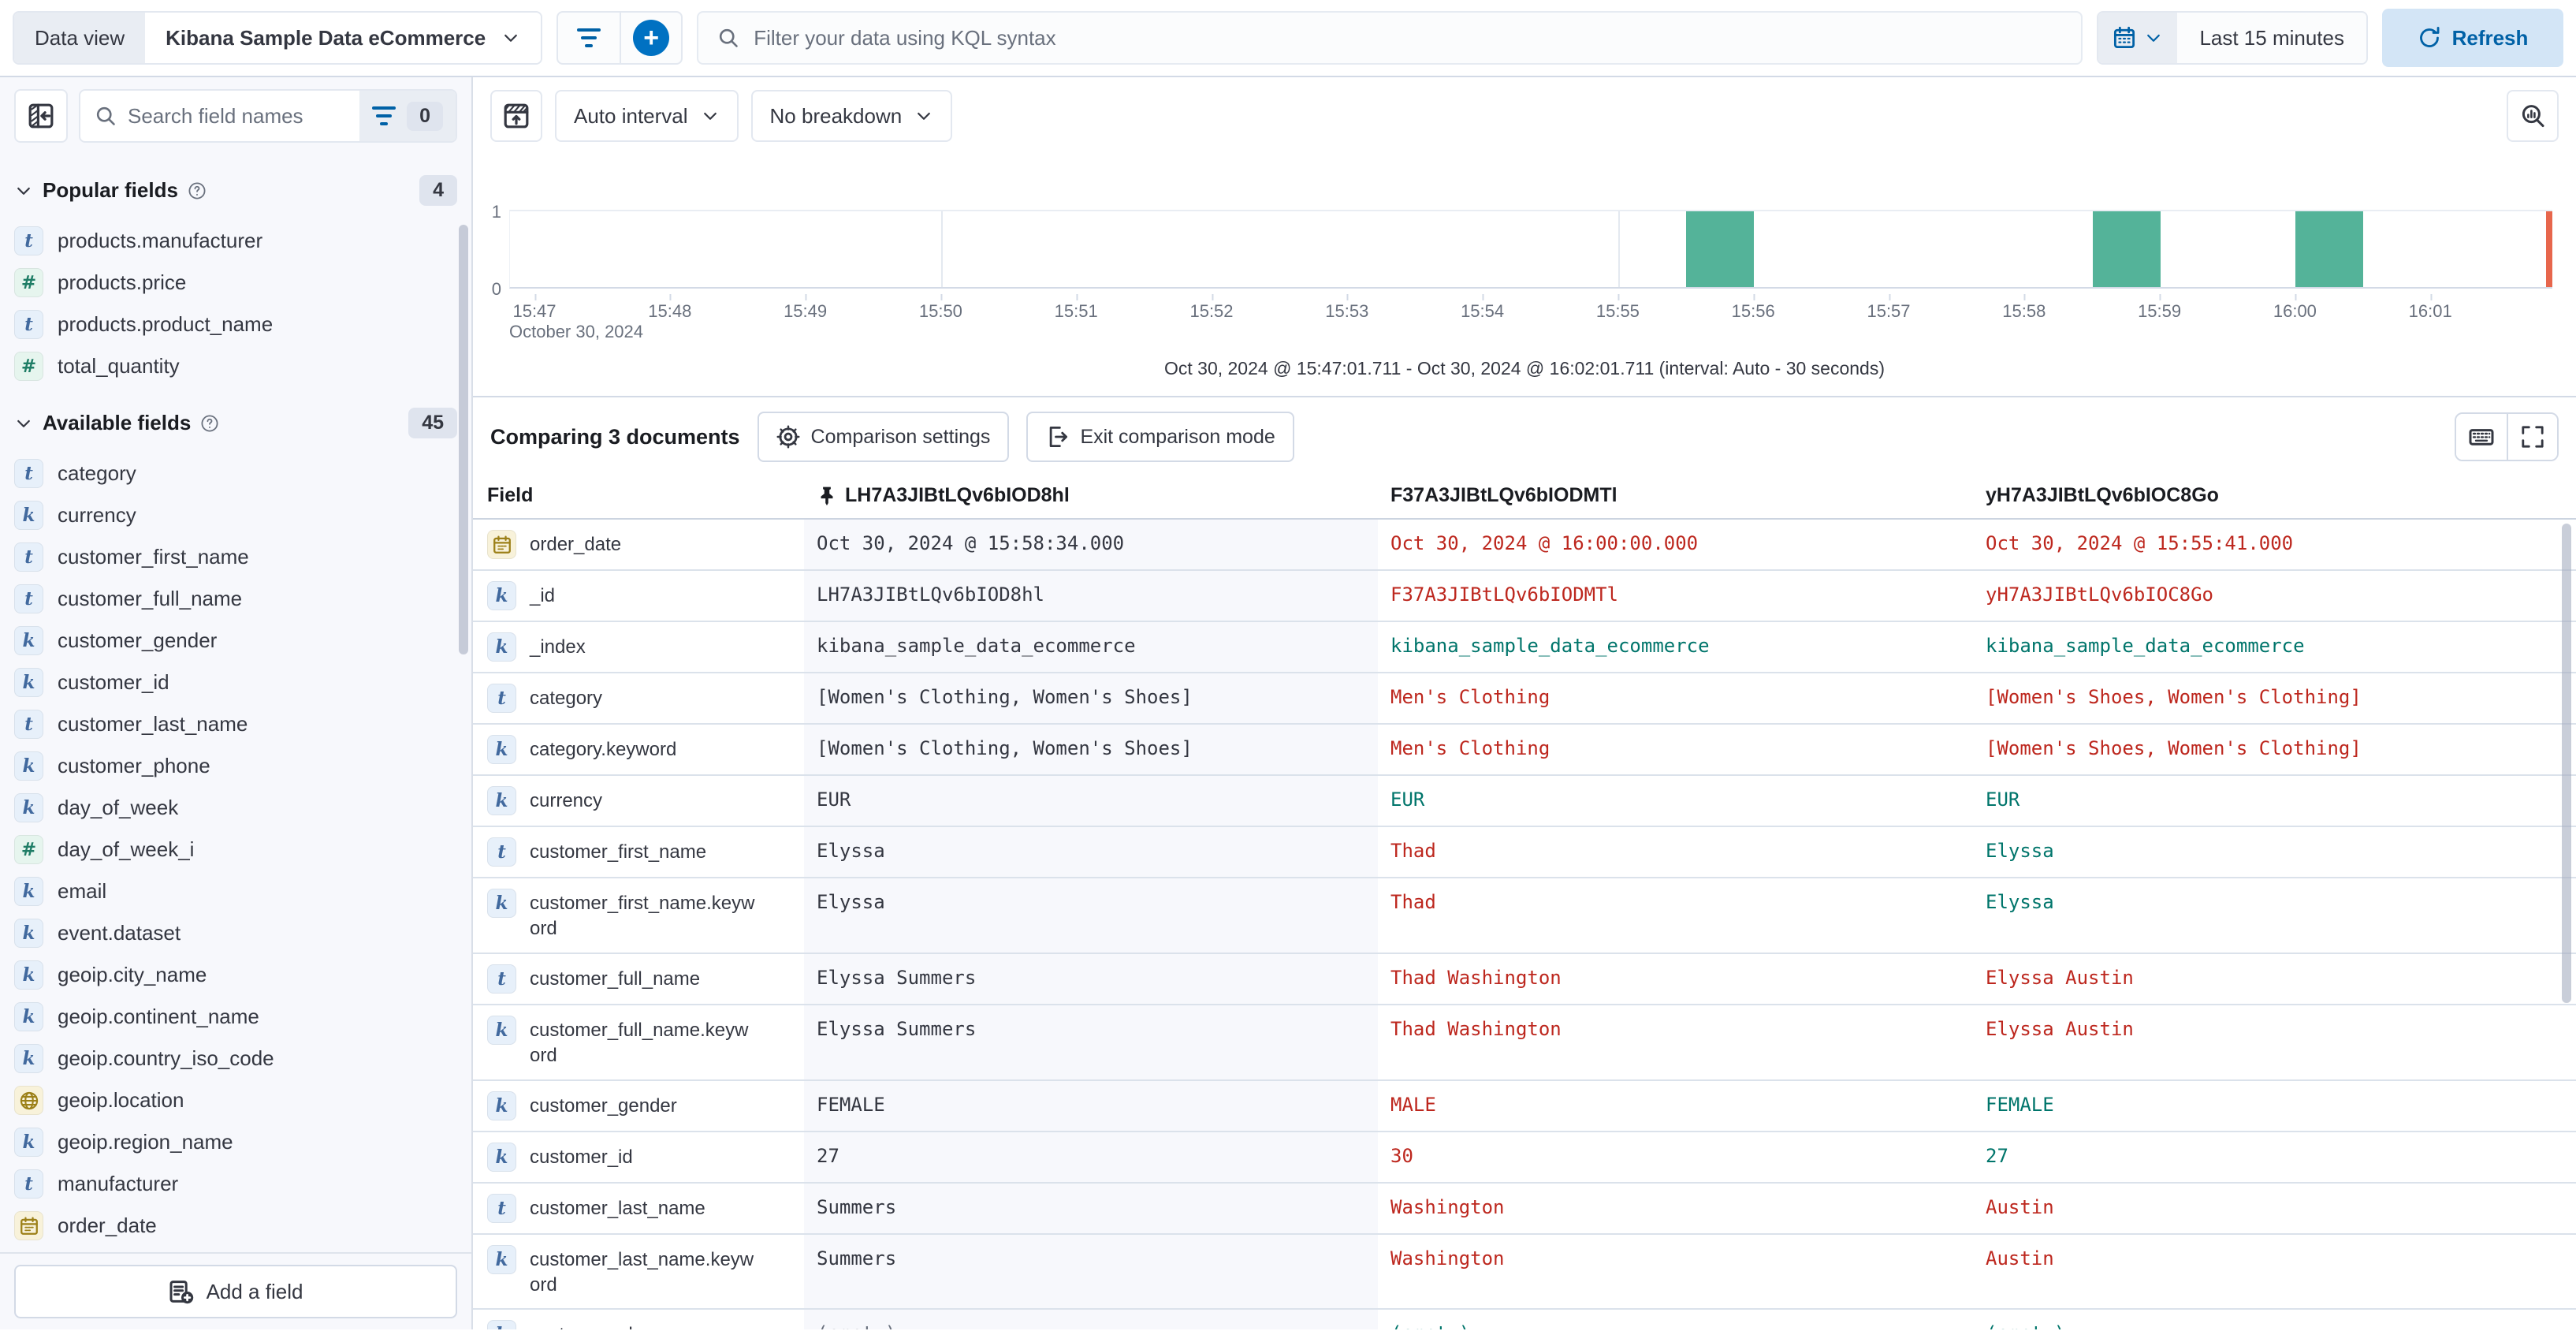 Image resolution: width=2576 pixels, height=1331 pixels. Describe the element at coordinates (138, 640) in the screenshot. I see `field-item-label: customer_gender` at that location.